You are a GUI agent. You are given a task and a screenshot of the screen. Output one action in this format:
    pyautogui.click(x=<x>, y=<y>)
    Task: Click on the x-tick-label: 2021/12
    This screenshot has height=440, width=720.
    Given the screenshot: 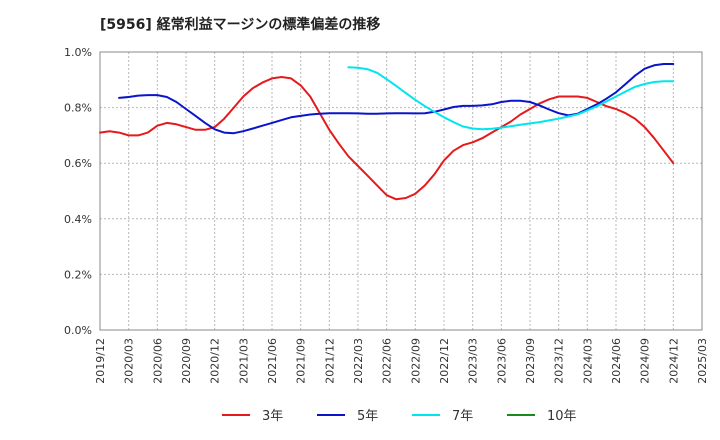 What is the action you would take?
    pyautogui.click(x=329, y=361)
    